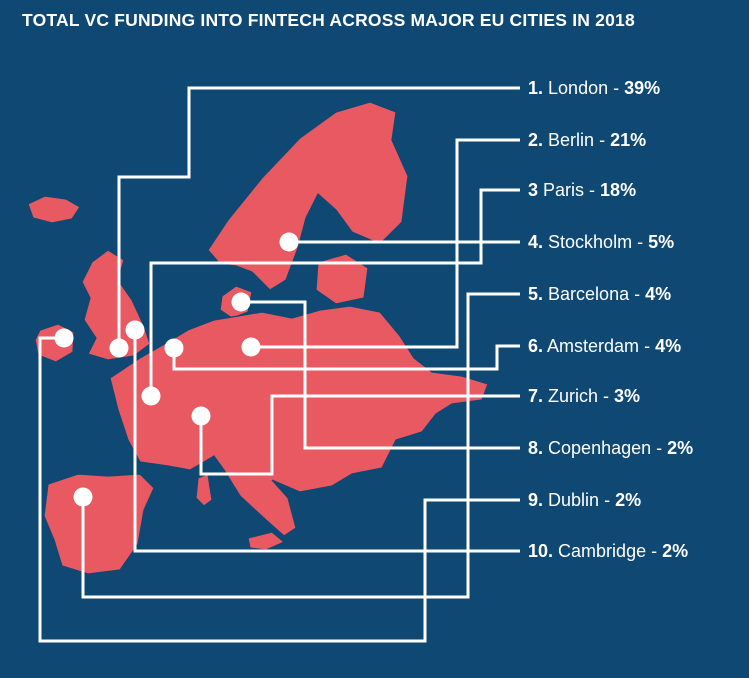  Describe the element at coordinates (99, 524) in the screenshot. I see `iberia-shape` at that location.